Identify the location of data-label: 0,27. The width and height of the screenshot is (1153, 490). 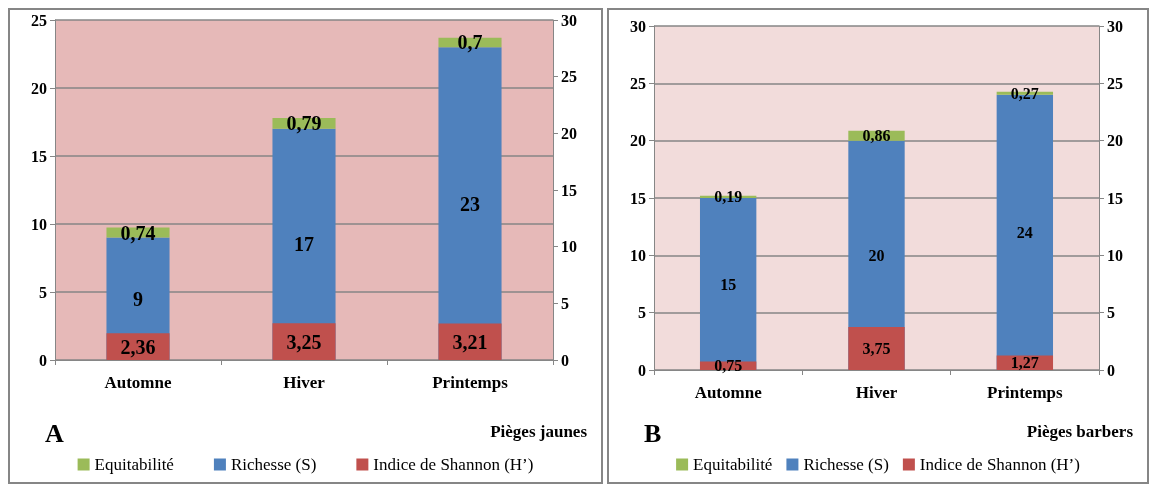
(1024, 93).